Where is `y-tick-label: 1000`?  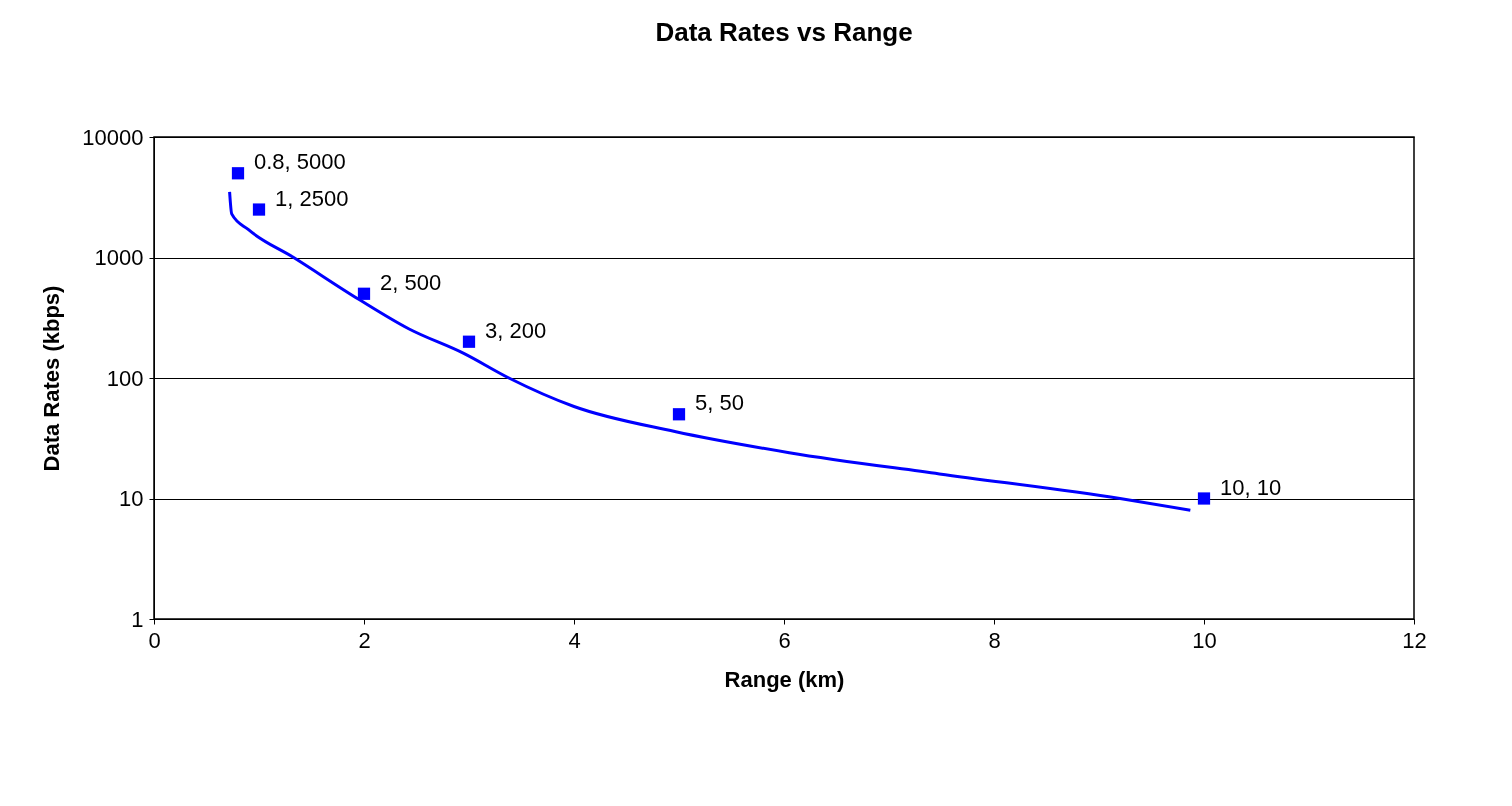
y-tick-label: 1000 is located at coordinates (119, 257).